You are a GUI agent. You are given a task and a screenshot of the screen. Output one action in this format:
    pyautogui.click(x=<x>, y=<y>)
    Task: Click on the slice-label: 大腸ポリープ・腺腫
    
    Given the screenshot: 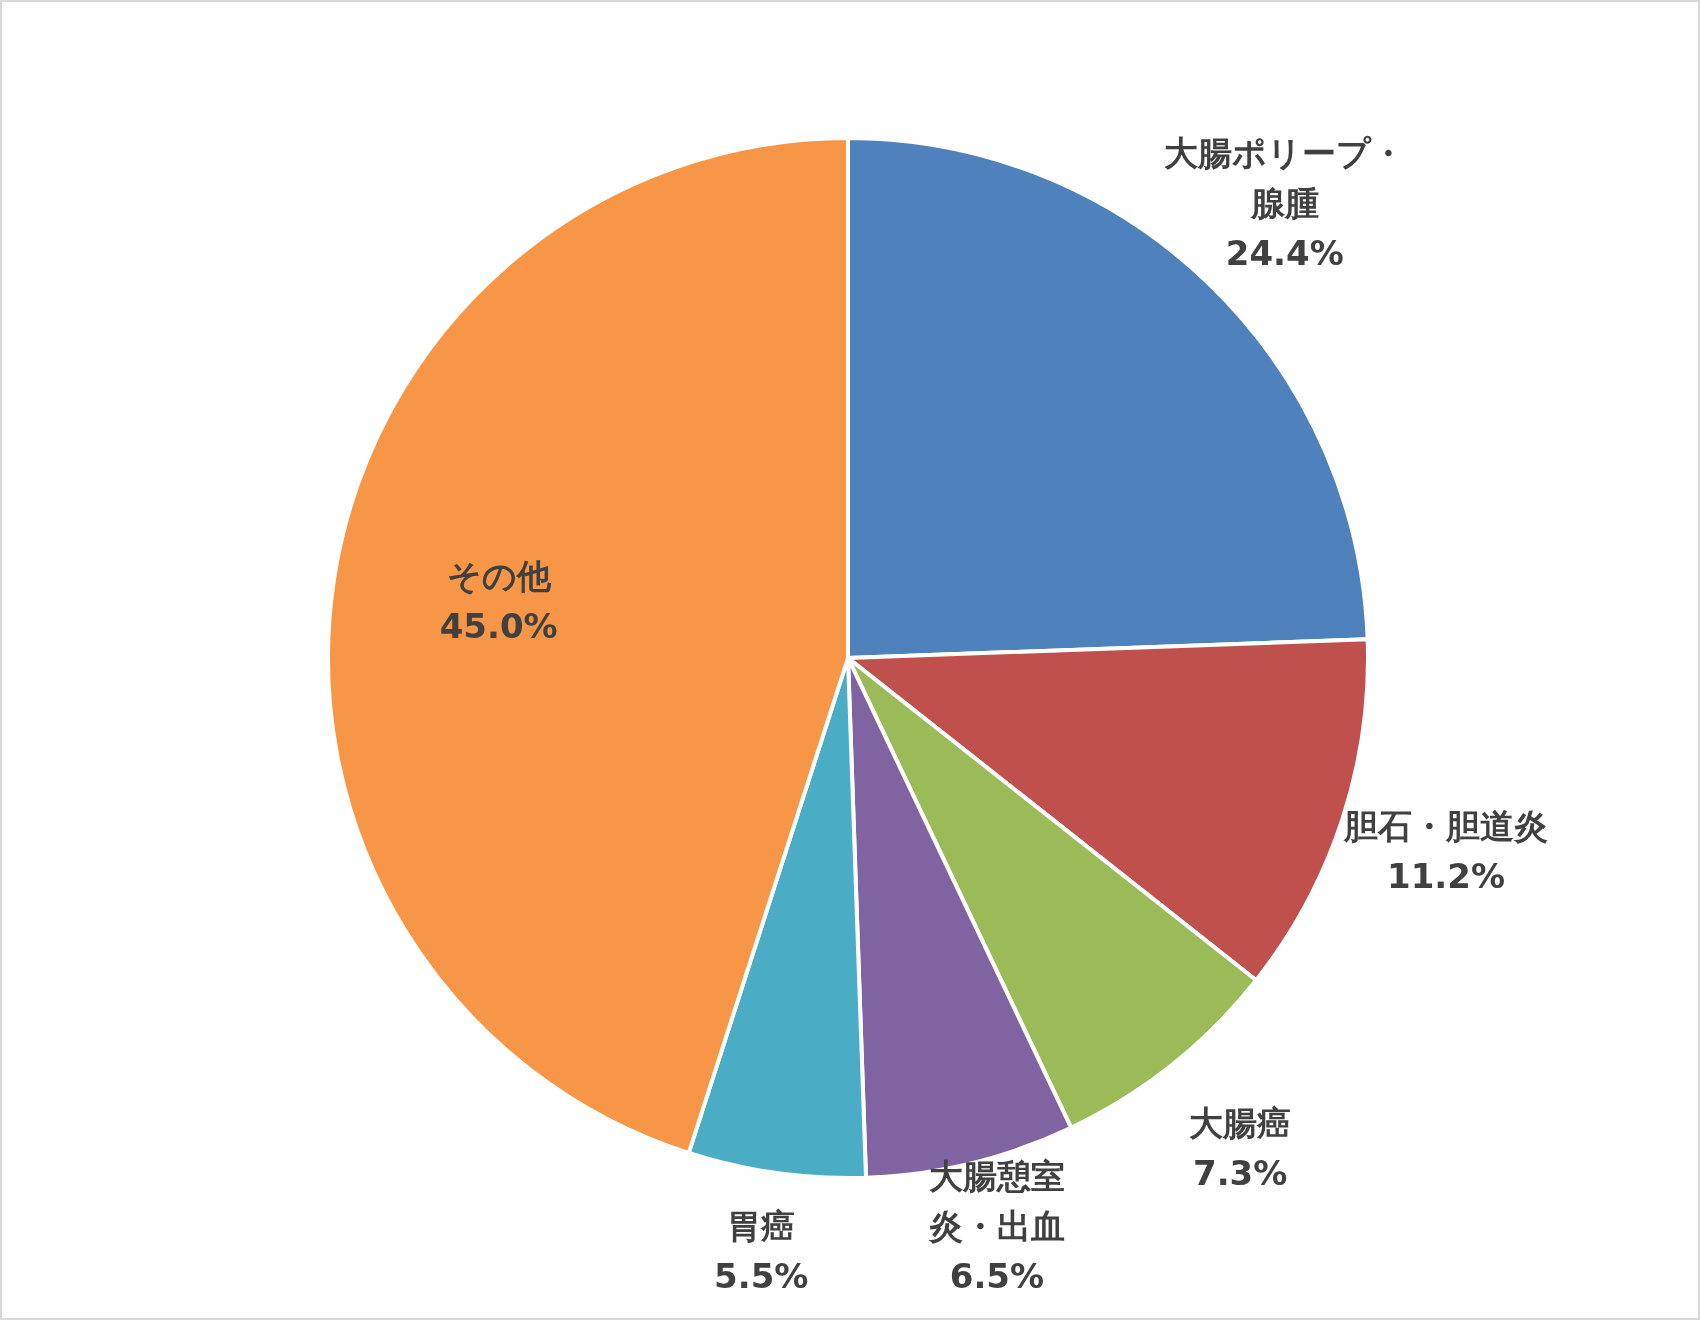 What is the action you would take?
    pyautogui.click(x=1285, y=177)
    